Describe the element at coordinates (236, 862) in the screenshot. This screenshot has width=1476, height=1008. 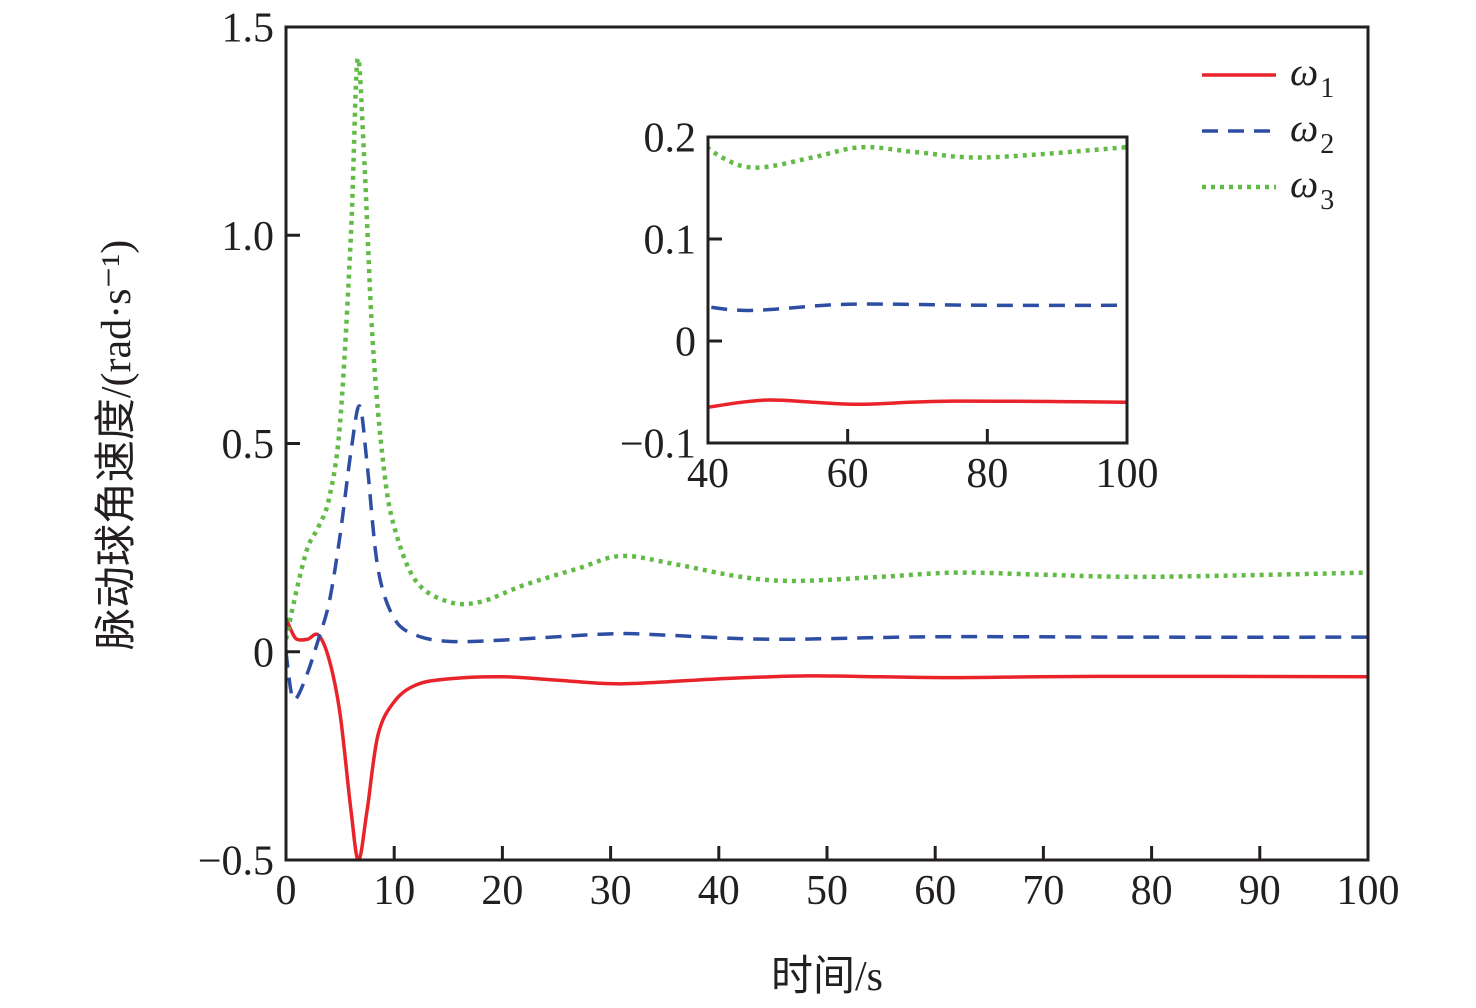
I see `y-tick-label: −0.5` at that location.